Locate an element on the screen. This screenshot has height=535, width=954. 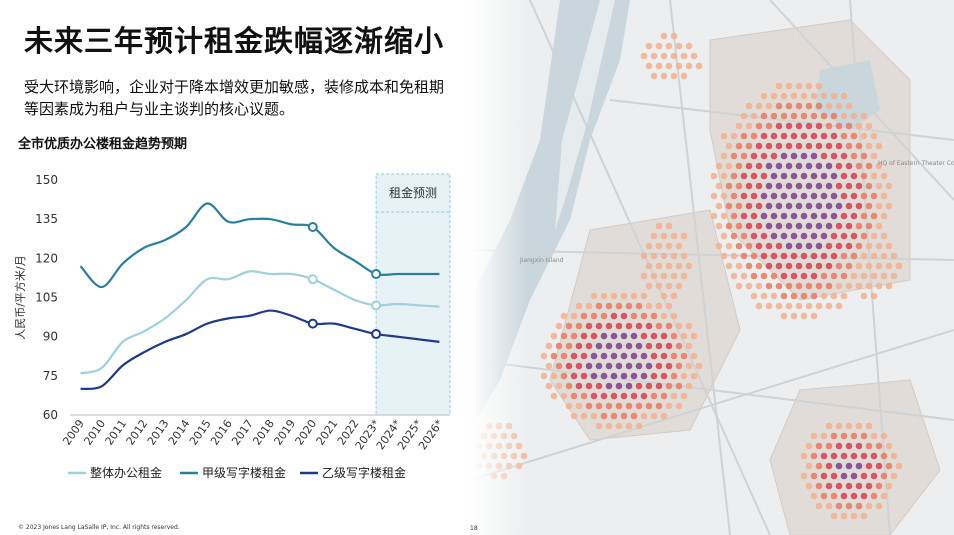
x-tick-label: 2011 is located at coordinates (116, 432).